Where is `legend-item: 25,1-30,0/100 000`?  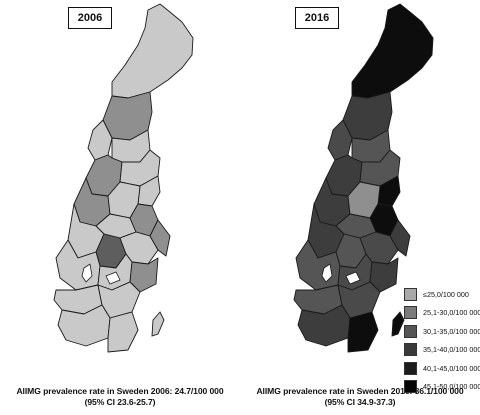
legend-item: 25,1-30,0/100 000 is located at coordinates (442, 312).